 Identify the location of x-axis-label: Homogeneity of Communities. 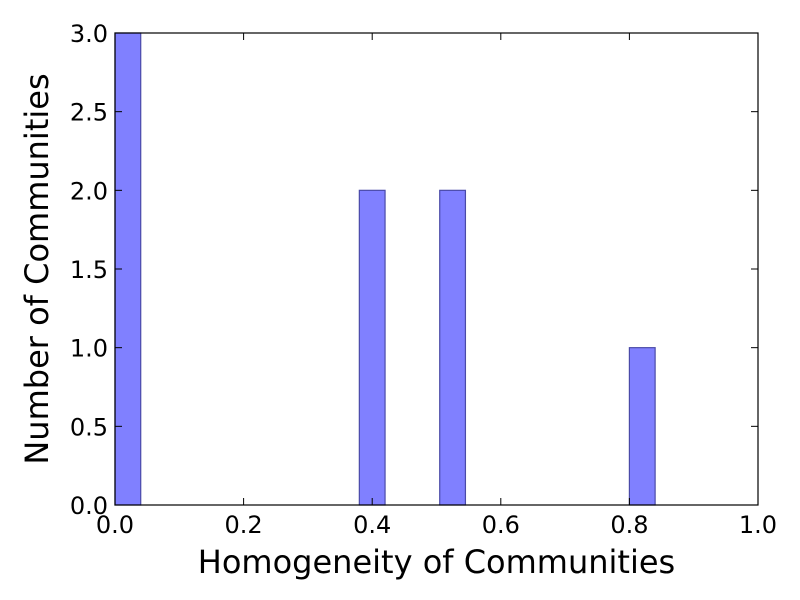
(436, 562).